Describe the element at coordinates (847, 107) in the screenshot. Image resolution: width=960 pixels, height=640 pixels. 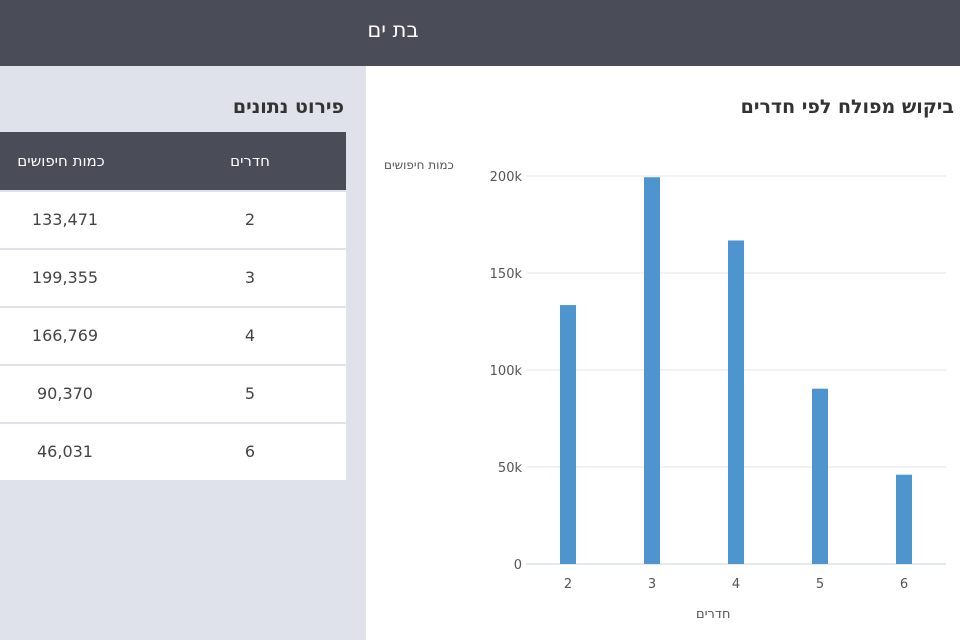
I see `chart-title: ביקוש מפולח לפי חדרים` at that location.